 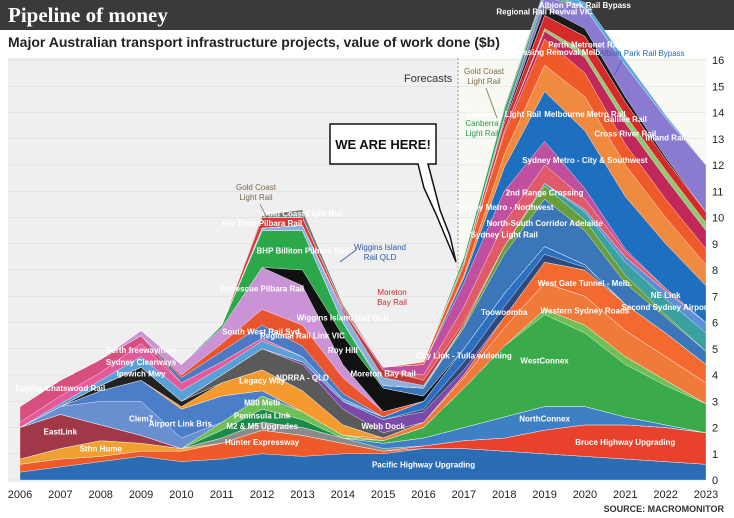 I want to click on series-label-6: EastLink, so click(x=61, y=431).